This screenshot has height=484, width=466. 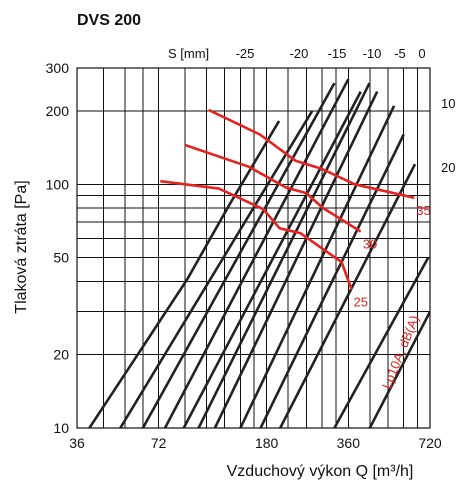 I want to click on y-tick-label: 300, so click(x=58, y=68).